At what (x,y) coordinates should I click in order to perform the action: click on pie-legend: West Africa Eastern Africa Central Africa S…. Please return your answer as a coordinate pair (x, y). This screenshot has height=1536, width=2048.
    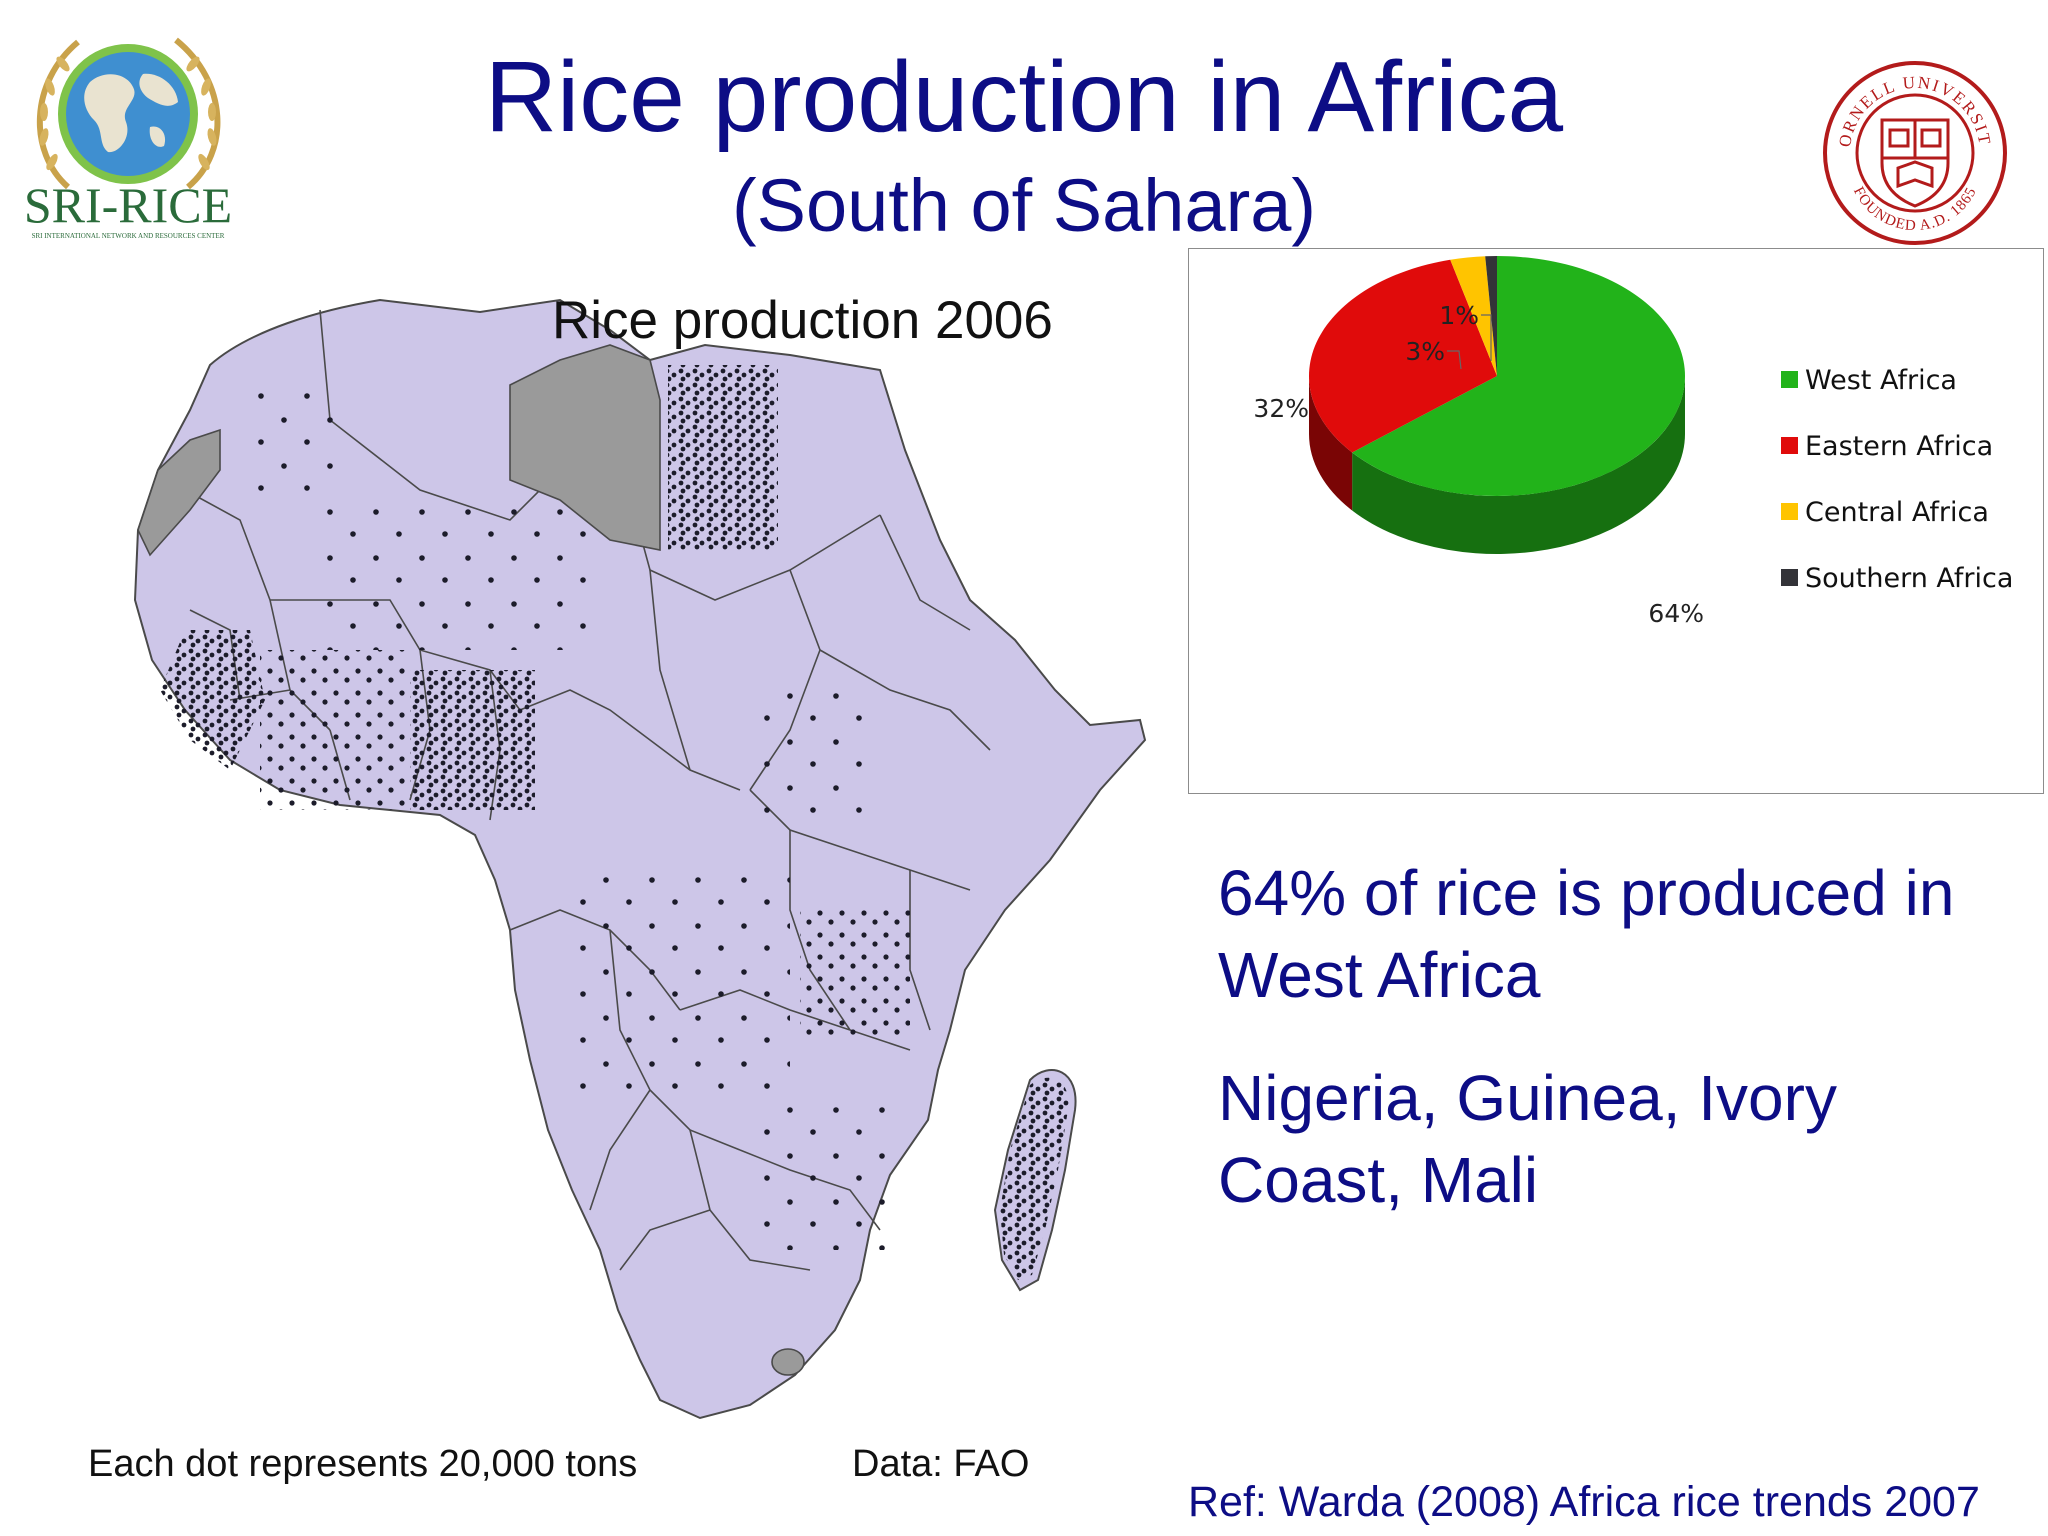
    Looking at the image, I should click on (1897, 479).